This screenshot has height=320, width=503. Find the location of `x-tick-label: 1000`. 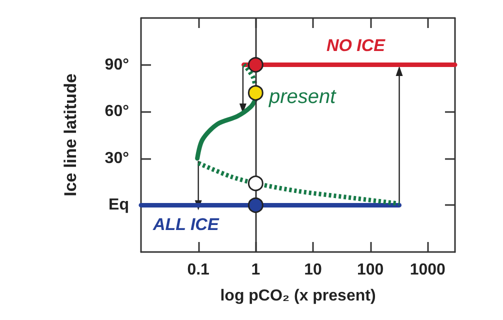

x-tick-label: 1000 is located at coordinates (428, 270).